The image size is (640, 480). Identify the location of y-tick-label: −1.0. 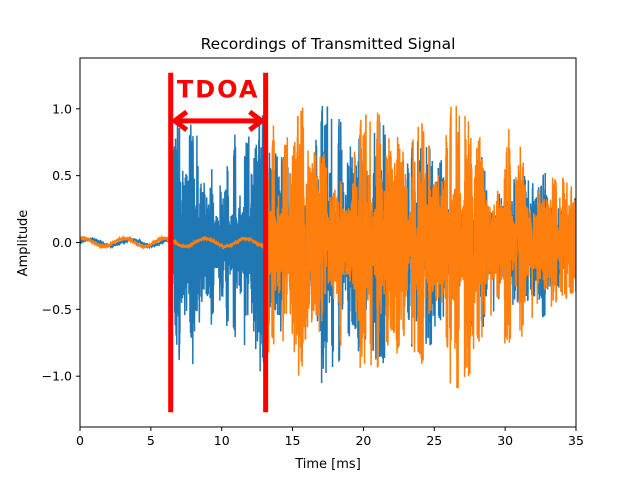
(57, 376).